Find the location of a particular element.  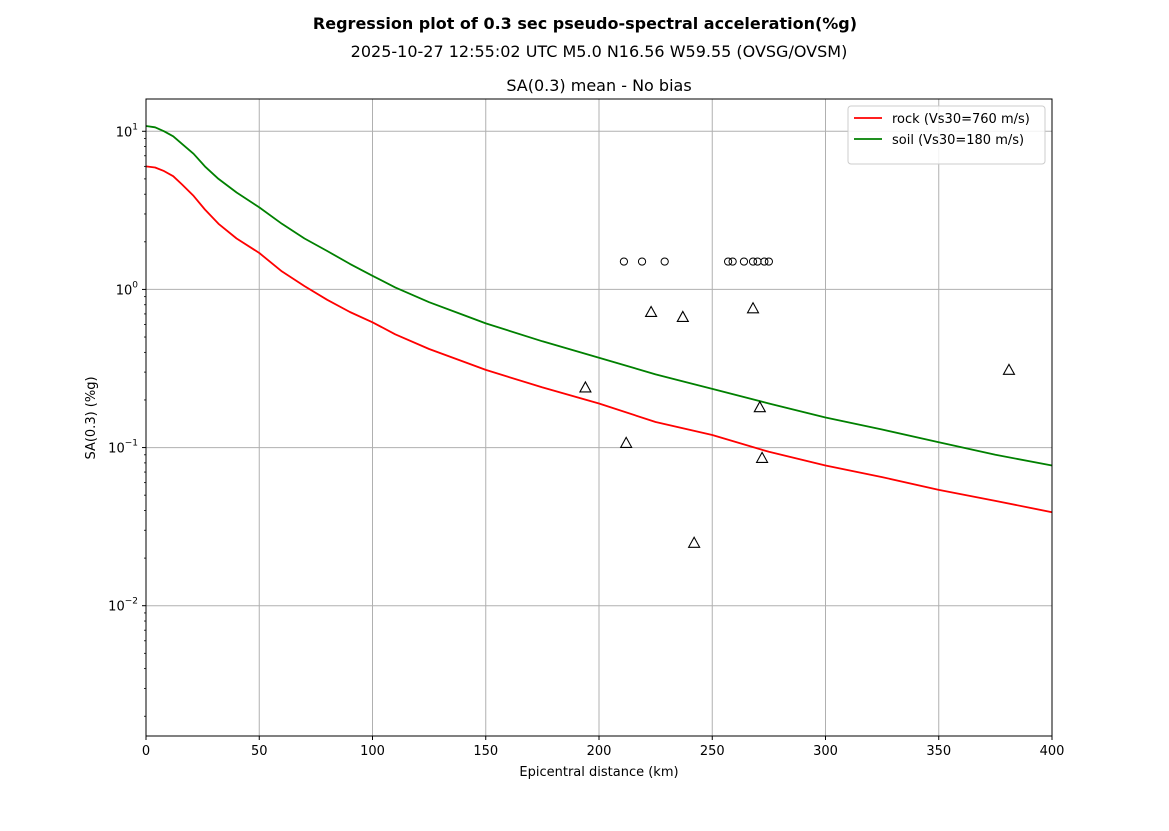

y-tick-label: 10⁻² is located at coordinates (123, 606).